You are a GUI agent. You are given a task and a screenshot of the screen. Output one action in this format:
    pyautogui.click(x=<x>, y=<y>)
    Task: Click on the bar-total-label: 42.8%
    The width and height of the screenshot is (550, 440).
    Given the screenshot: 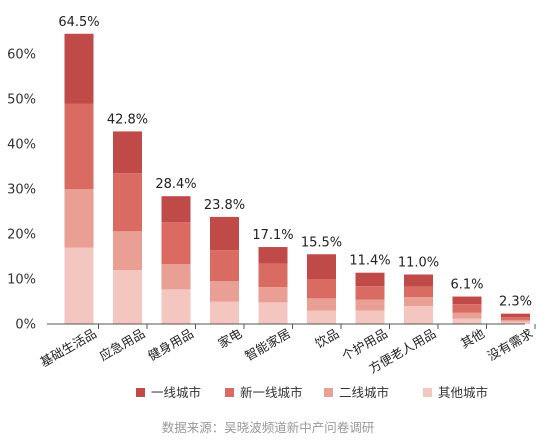 What is the action you would take?
    pyautogui.click(x=127, y=119)
    